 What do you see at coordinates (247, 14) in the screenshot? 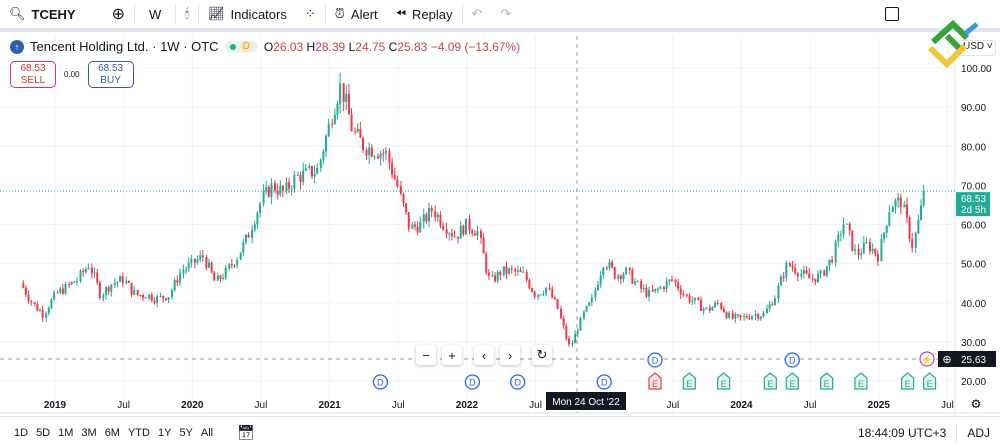
I see `indicators-button: 📈︎ Indicators` at bounding box center [247, 14].